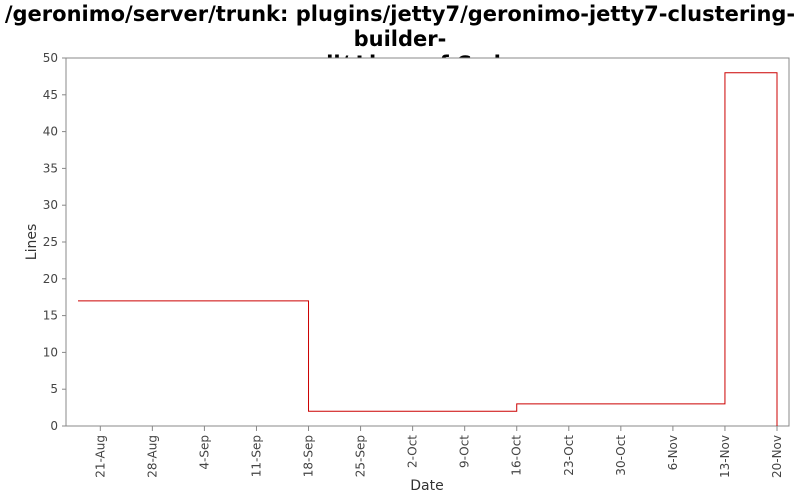  Describe the element at coordinates (309, 456) in the screenshot. I see `x-tick-label: 18-Sep` at that location.